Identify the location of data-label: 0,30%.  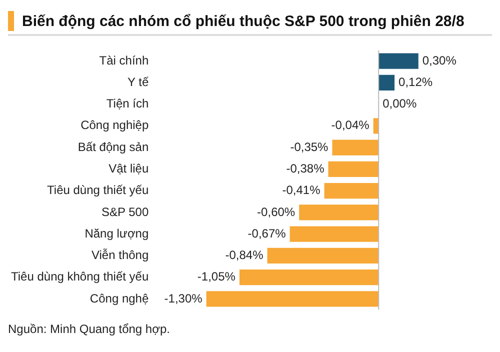
(439, 60).